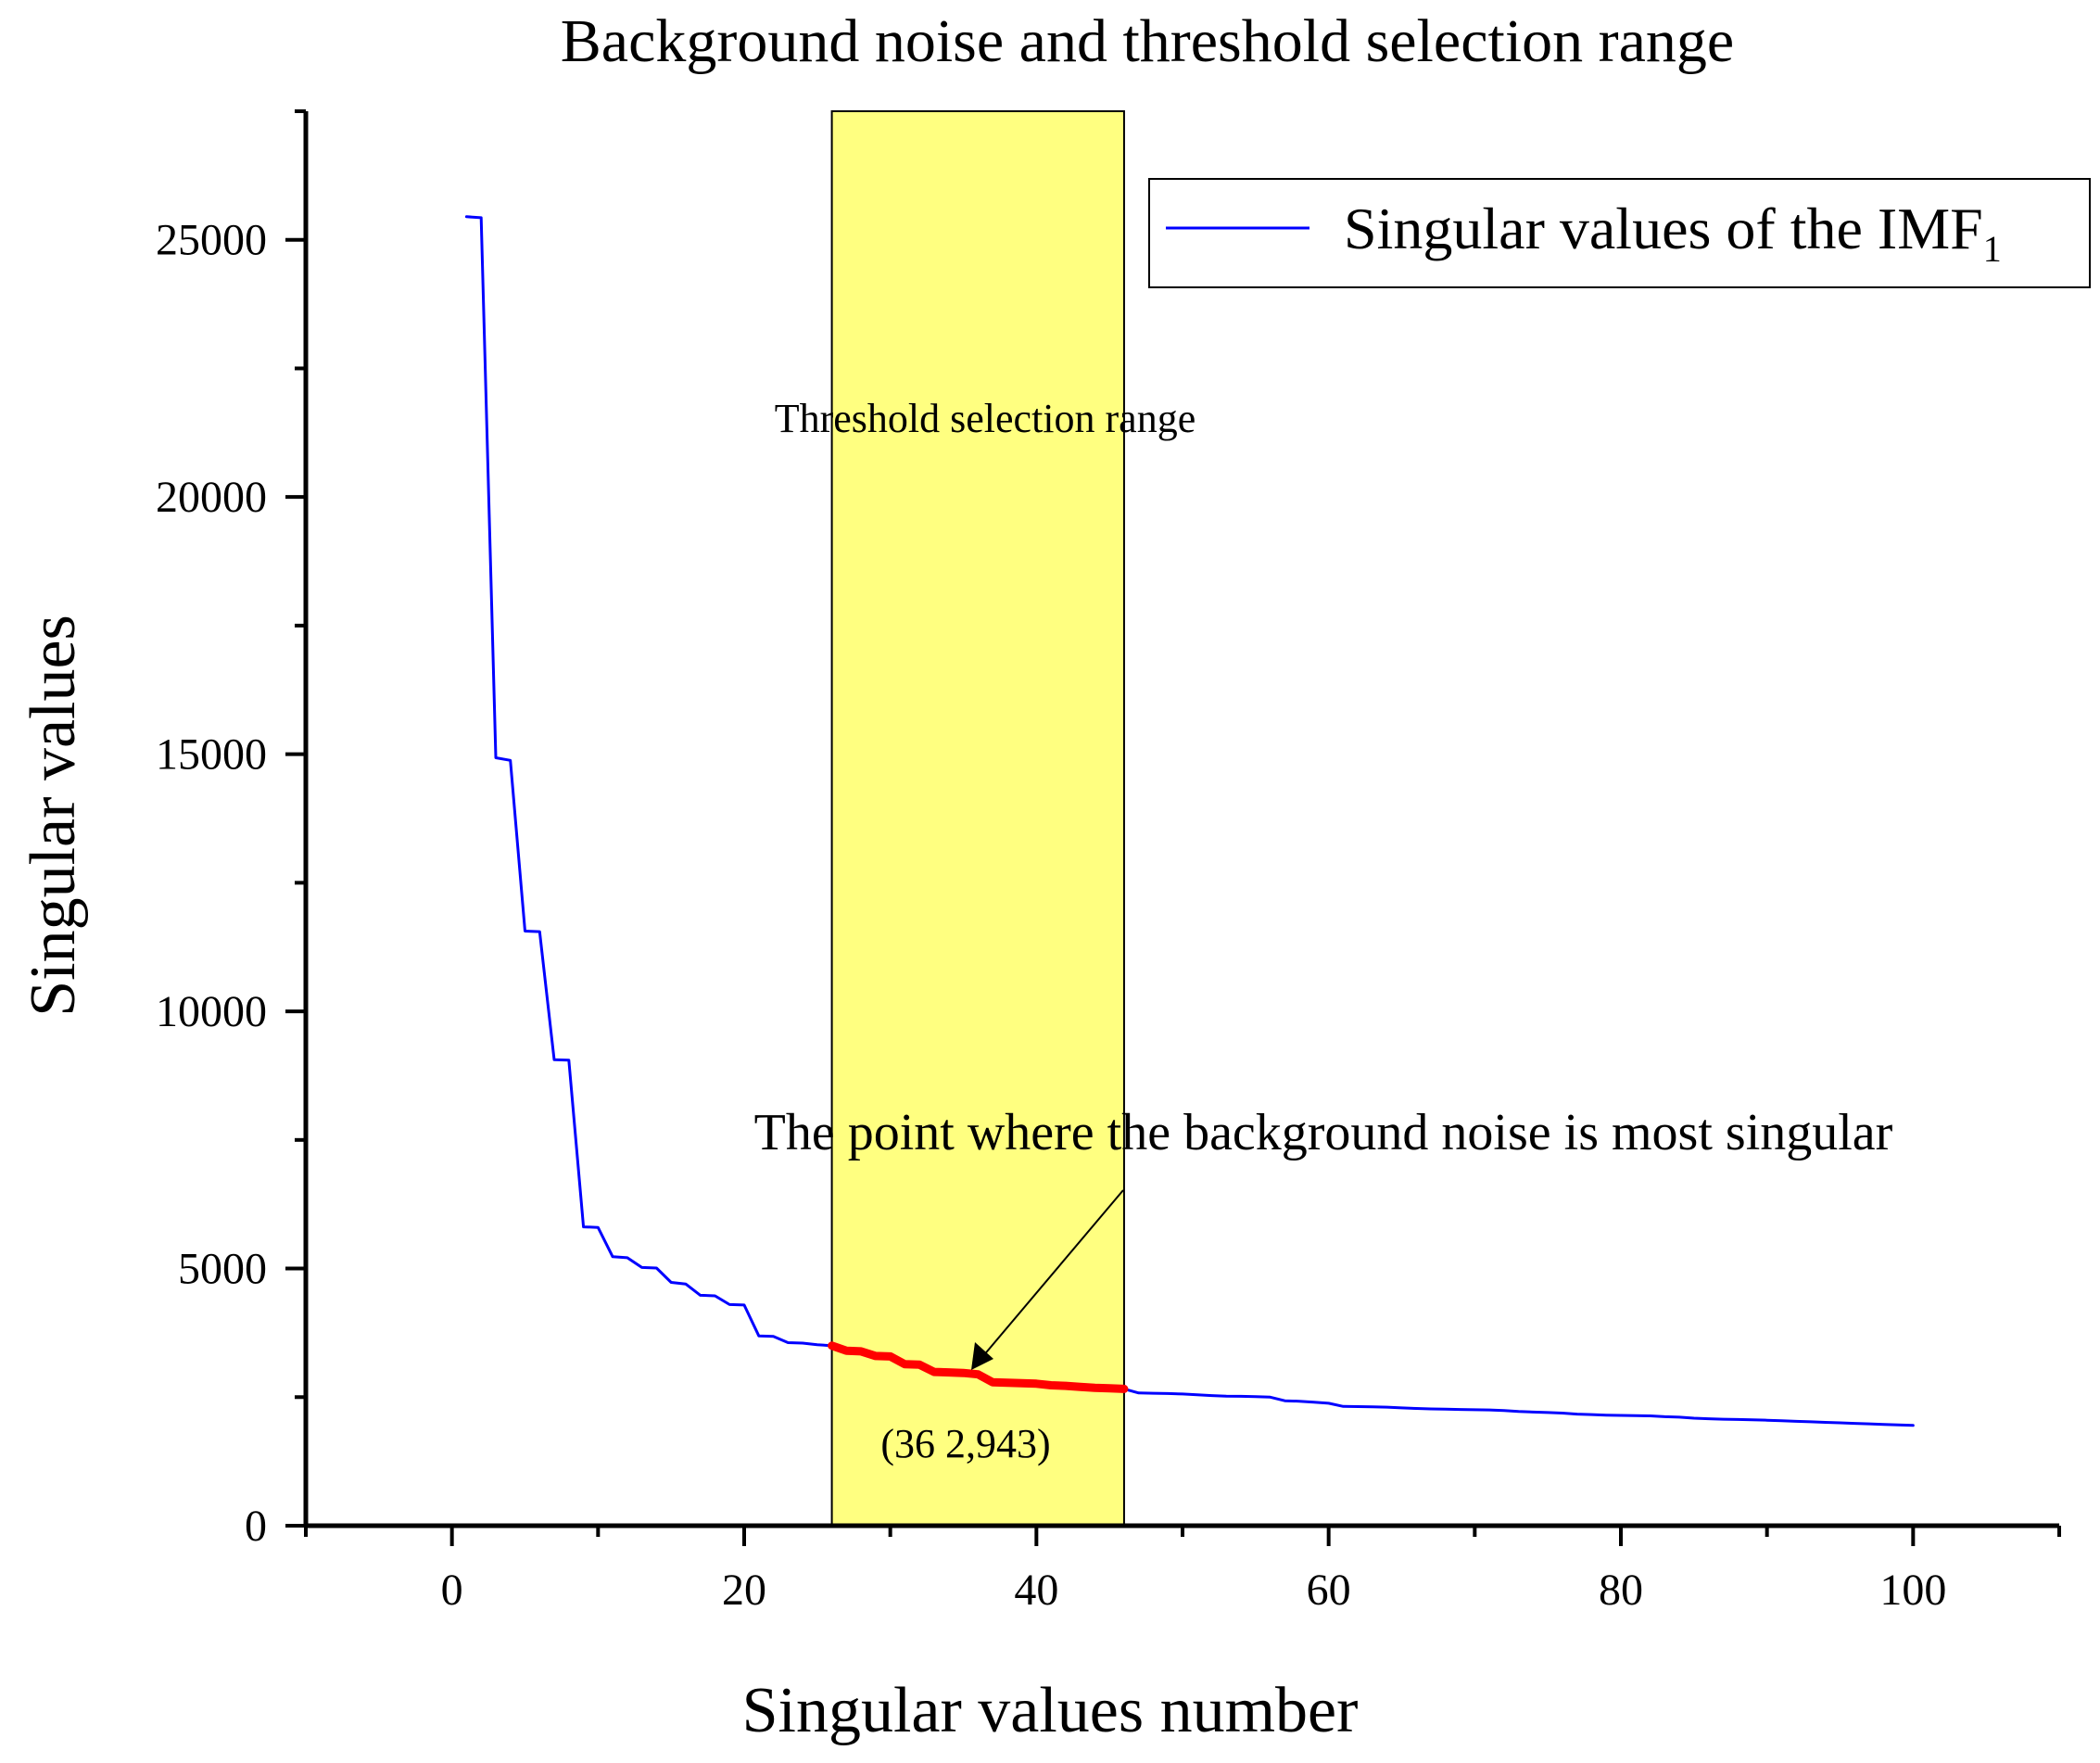  Describe the element at coordinates (211, 1011) in the screenshot. I see `y-tick-label: 10000` at that location.